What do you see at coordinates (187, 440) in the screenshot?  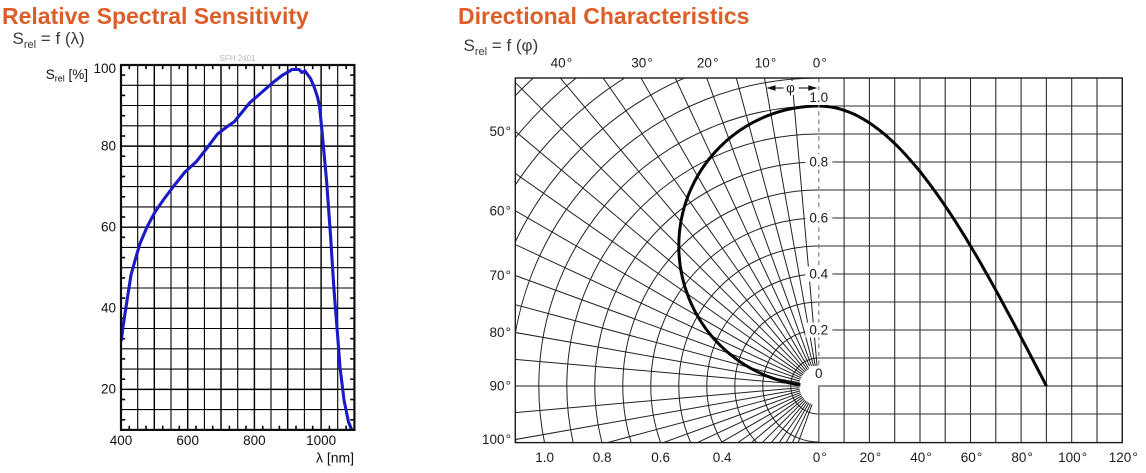 I see `svg-text: 600` at bounding box center [187, 440].